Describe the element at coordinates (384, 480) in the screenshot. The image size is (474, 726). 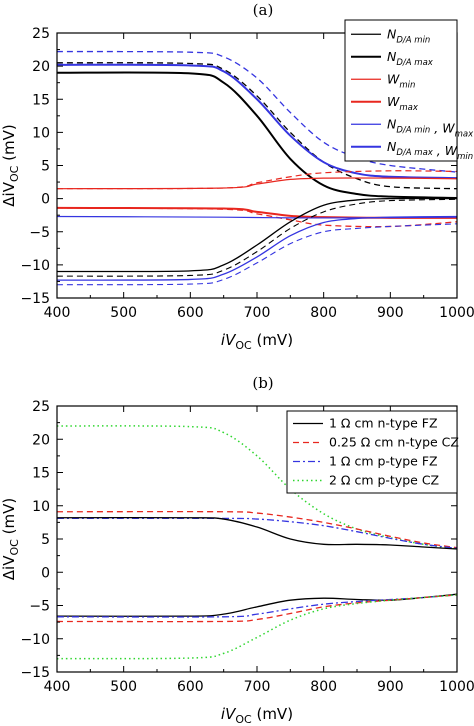
I see `legend-label: 2 Ω cm p-type CZ` at that location.